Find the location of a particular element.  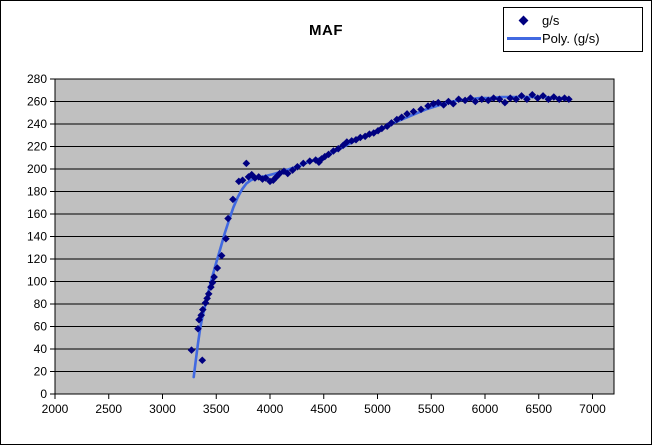

diamond-marker-icon is located at coordinates (523, 20).